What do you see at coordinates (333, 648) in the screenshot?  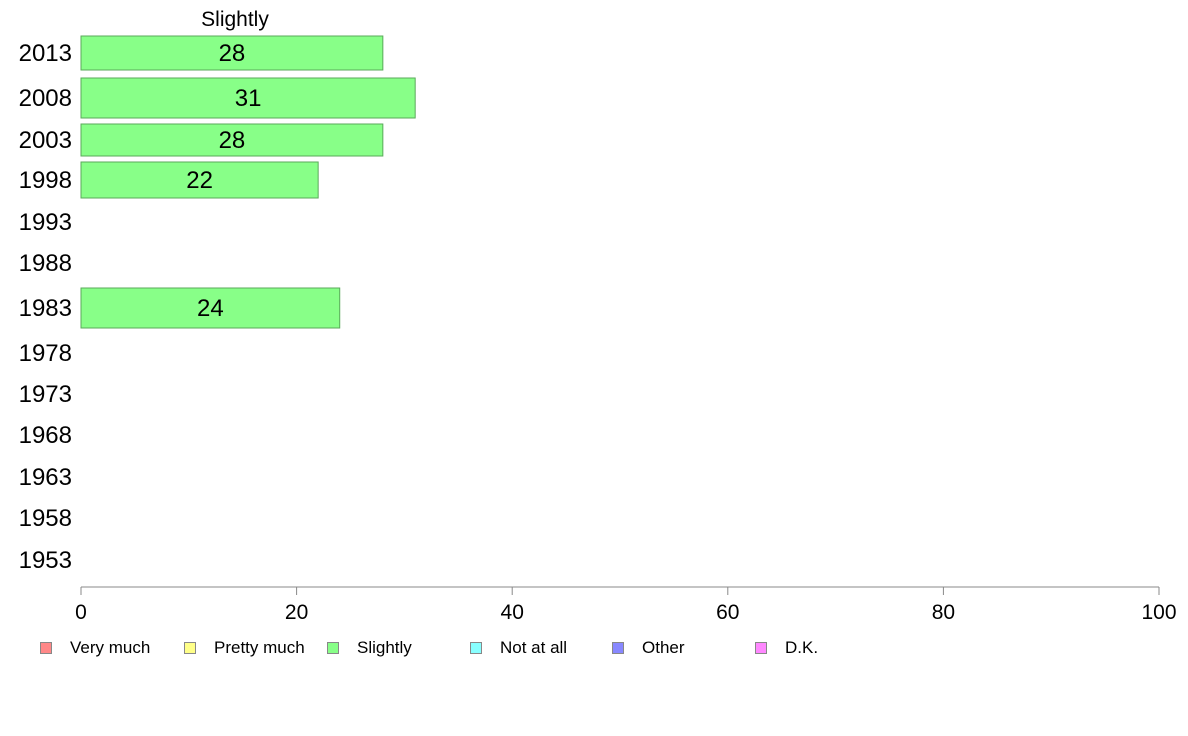 I see `legend-swatch-slightly` at bounding box center [333, 648].